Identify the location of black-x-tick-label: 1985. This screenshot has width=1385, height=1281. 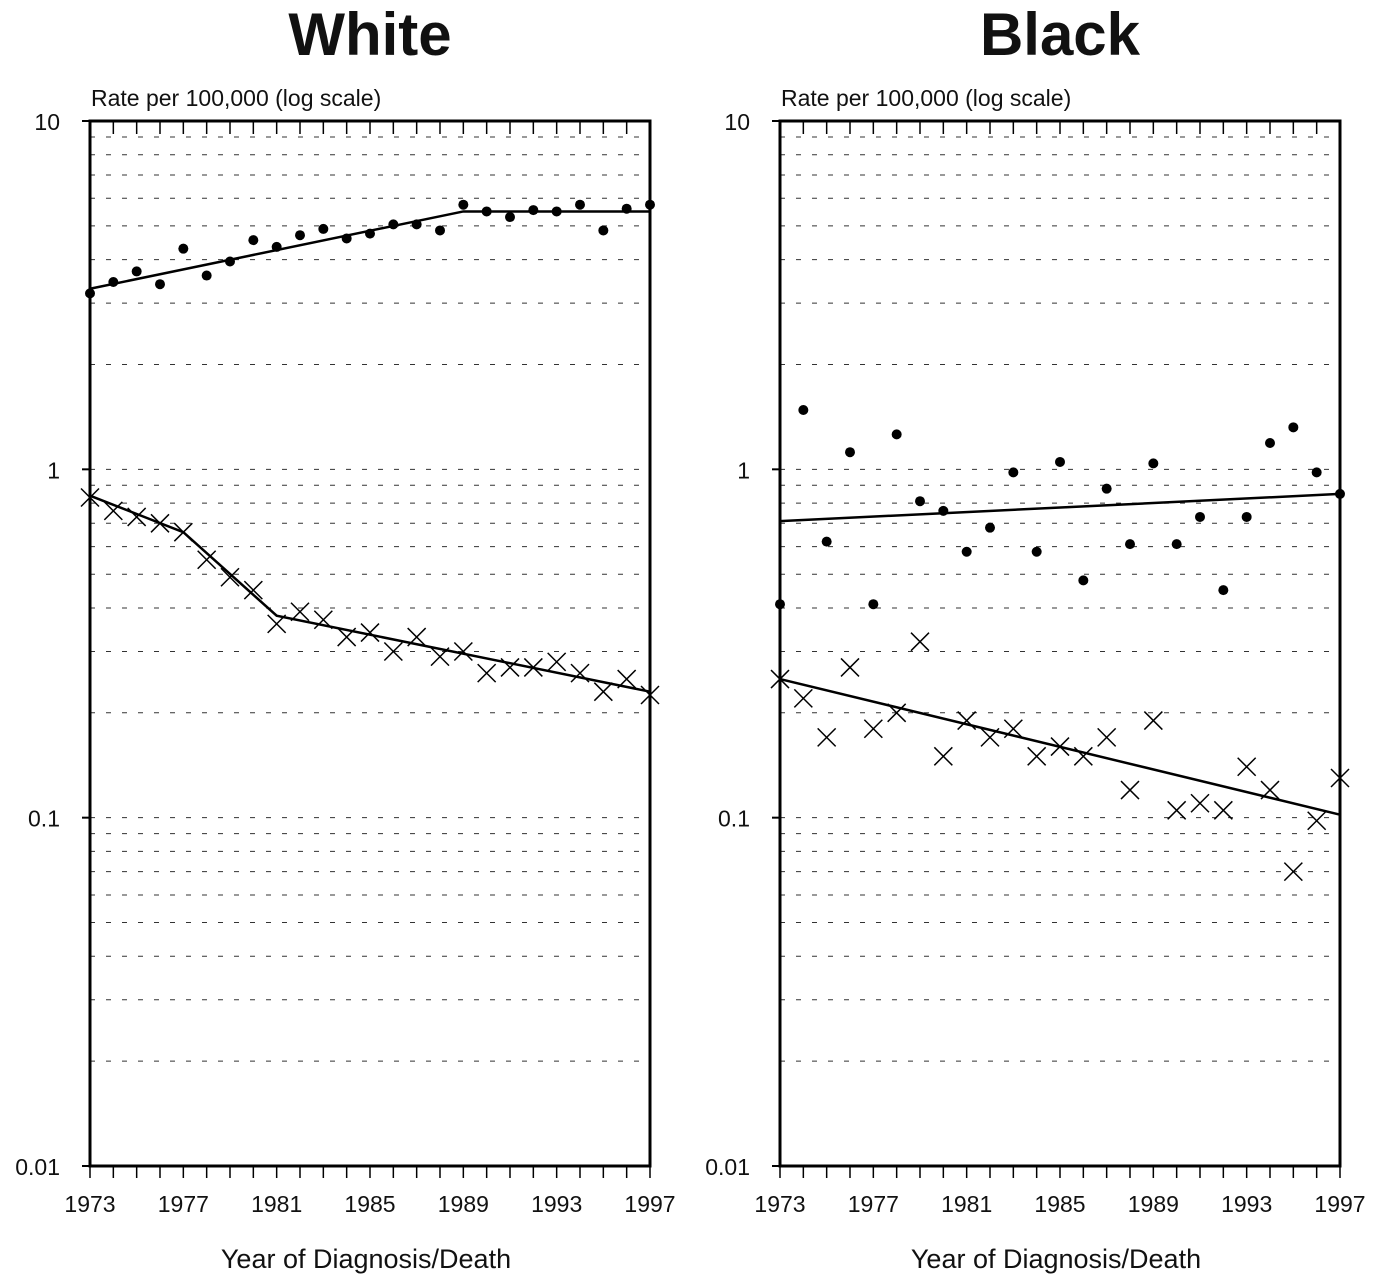
(1059, 1204).